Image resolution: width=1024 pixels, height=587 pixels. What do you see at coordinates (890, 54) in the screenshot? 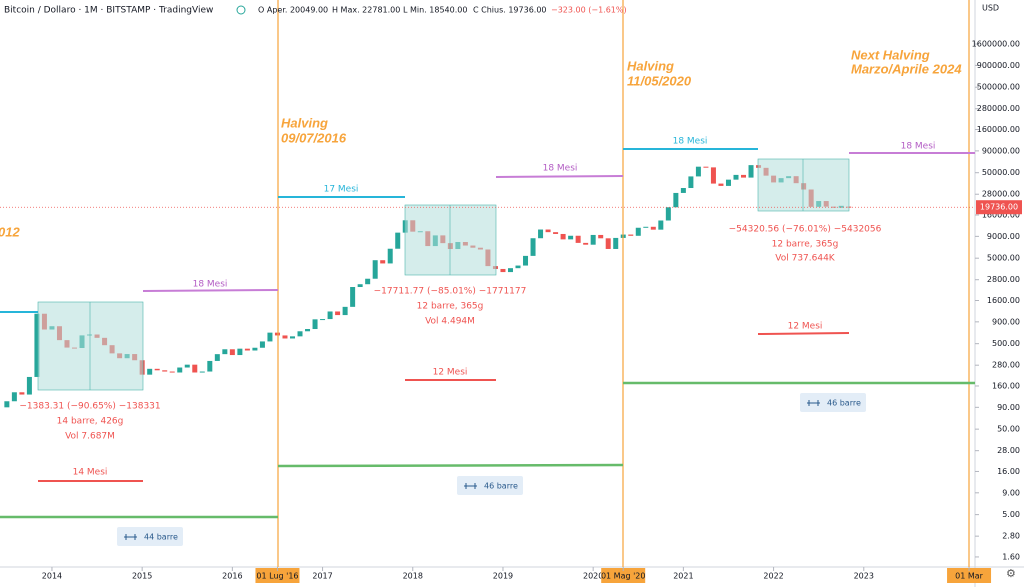
I see `annotation: Next Halving` at bounding box center [890, 54].